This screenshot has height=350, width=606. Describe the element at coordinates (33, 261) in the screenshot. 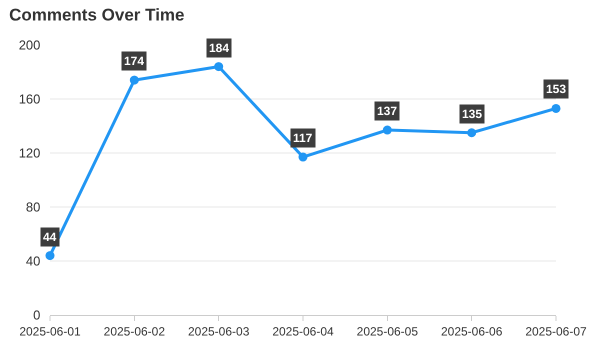

I see `y-tick-label: 40` at that location.